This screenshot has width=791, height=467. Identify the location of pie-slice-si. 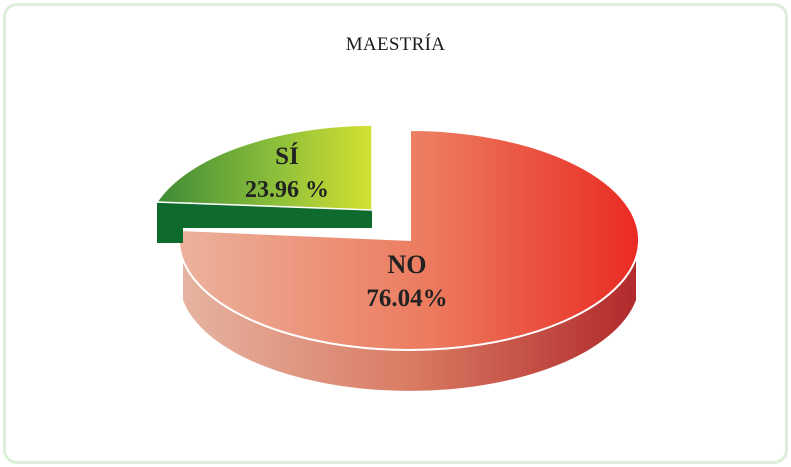
(264, 167).